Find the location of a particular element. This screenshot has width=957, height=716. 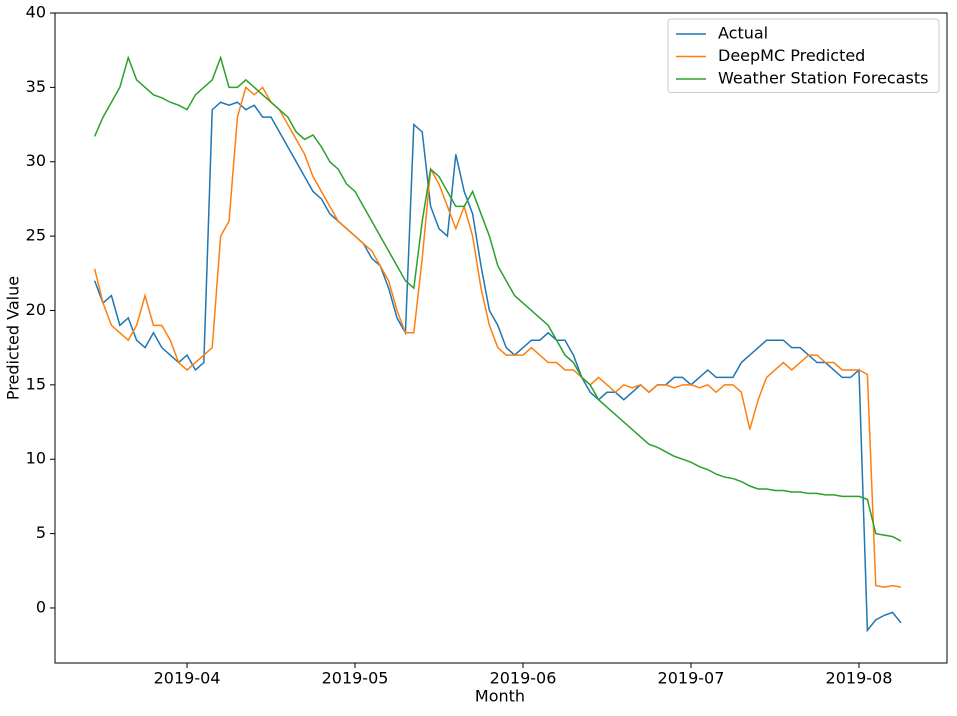

y-tick-label: 5 is located at coordinates (41, 532).